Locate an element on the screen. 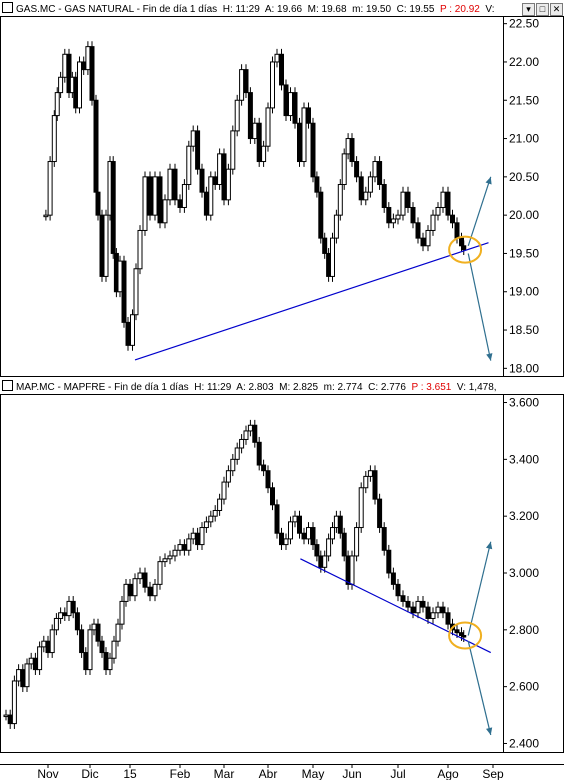  x-tick-label: May is located at coordinates (313, 773).